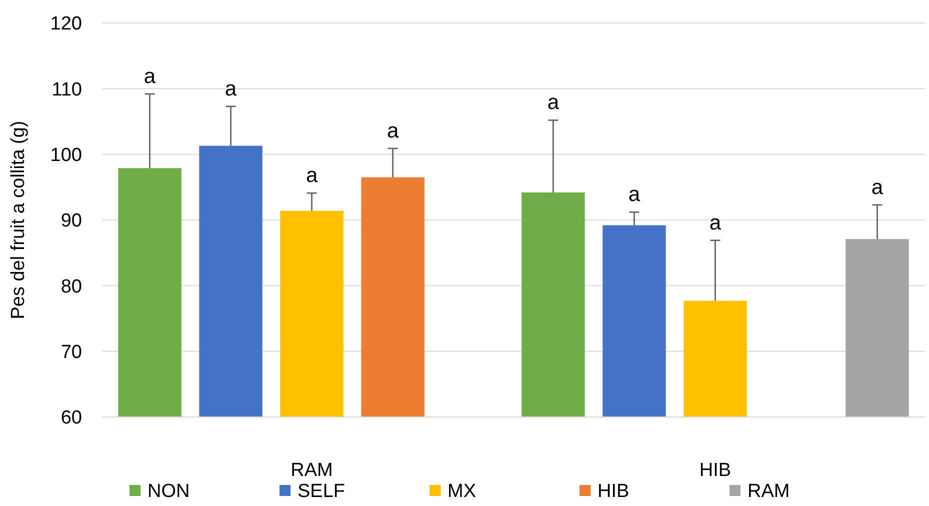 This screenshot has width=929, height=506. What do you see at coordinates (462, 491) in the screenshot?
I see `legend-label: MX` at bounding box center [462, 491].